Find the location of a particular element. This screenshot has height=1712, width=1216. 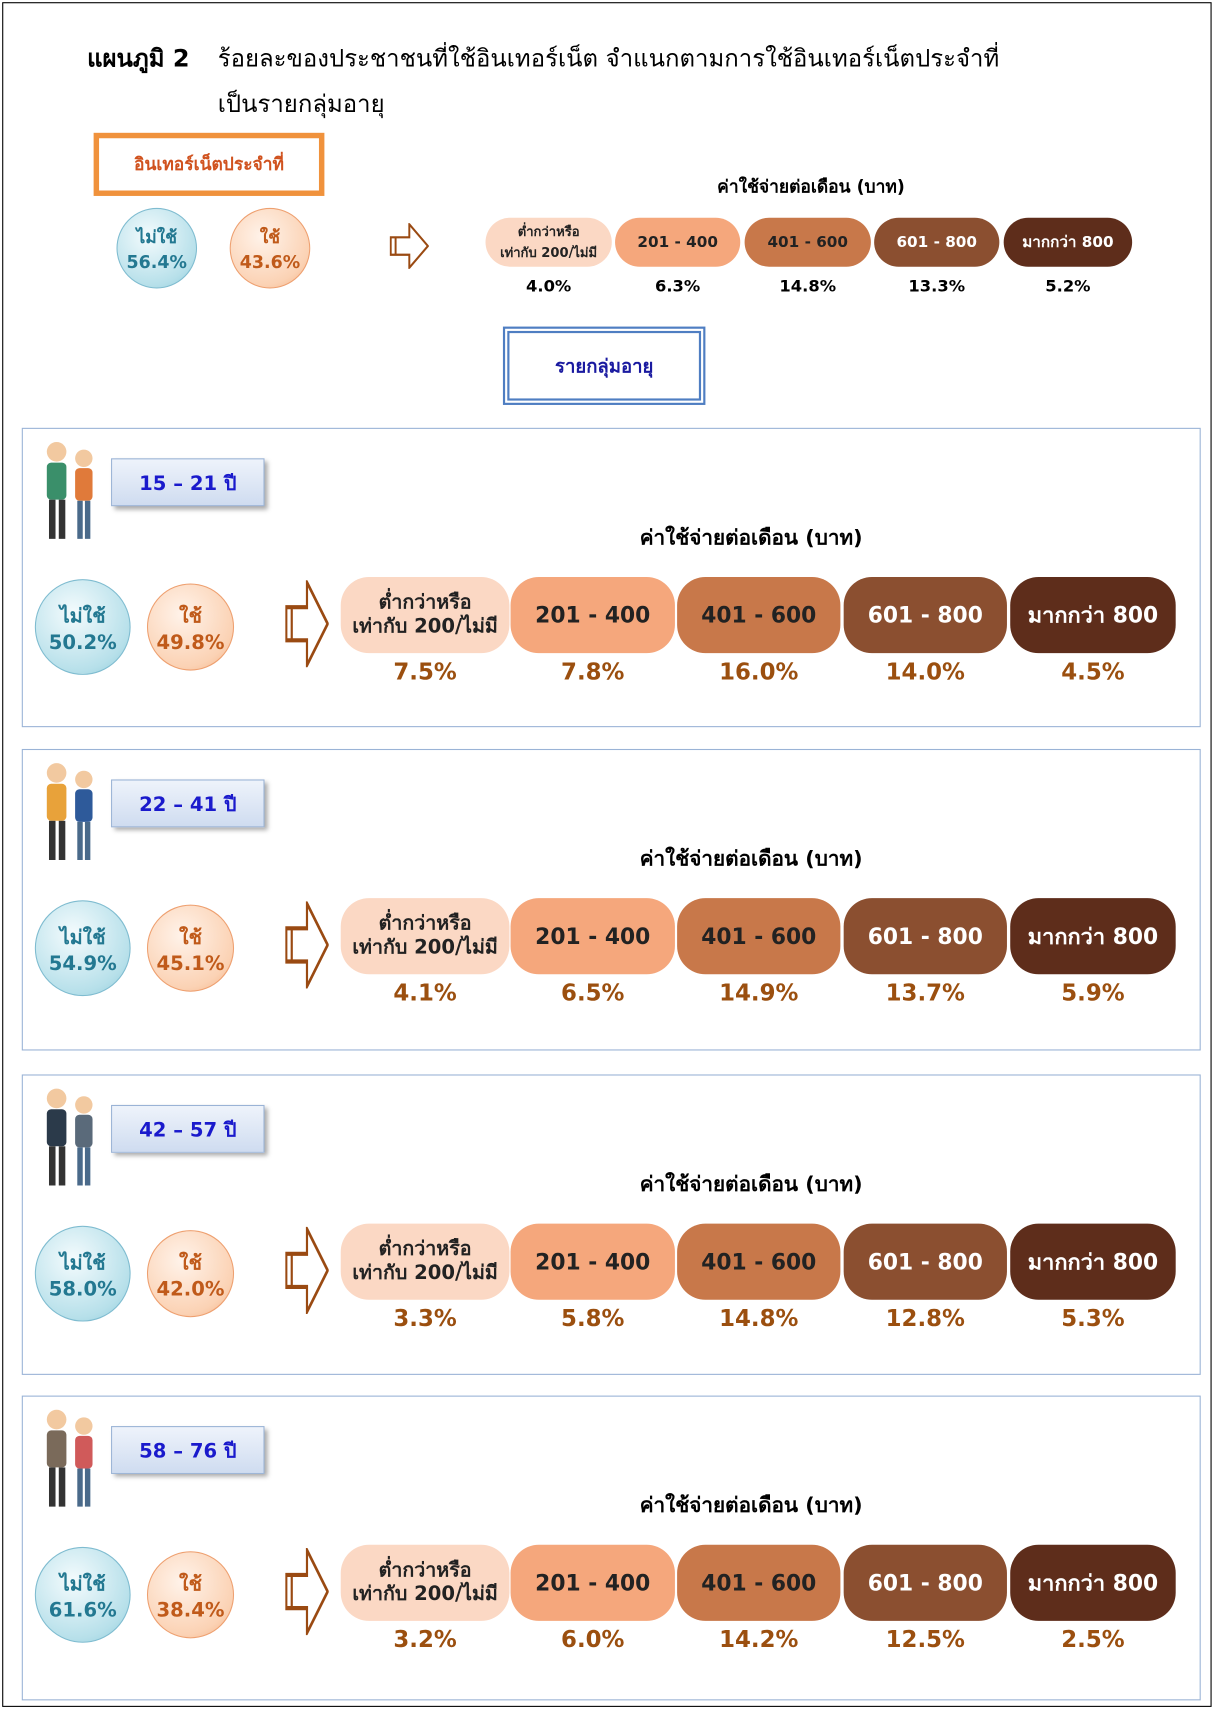

cost-value: 5.2% is located at coordinates (1068, 286).